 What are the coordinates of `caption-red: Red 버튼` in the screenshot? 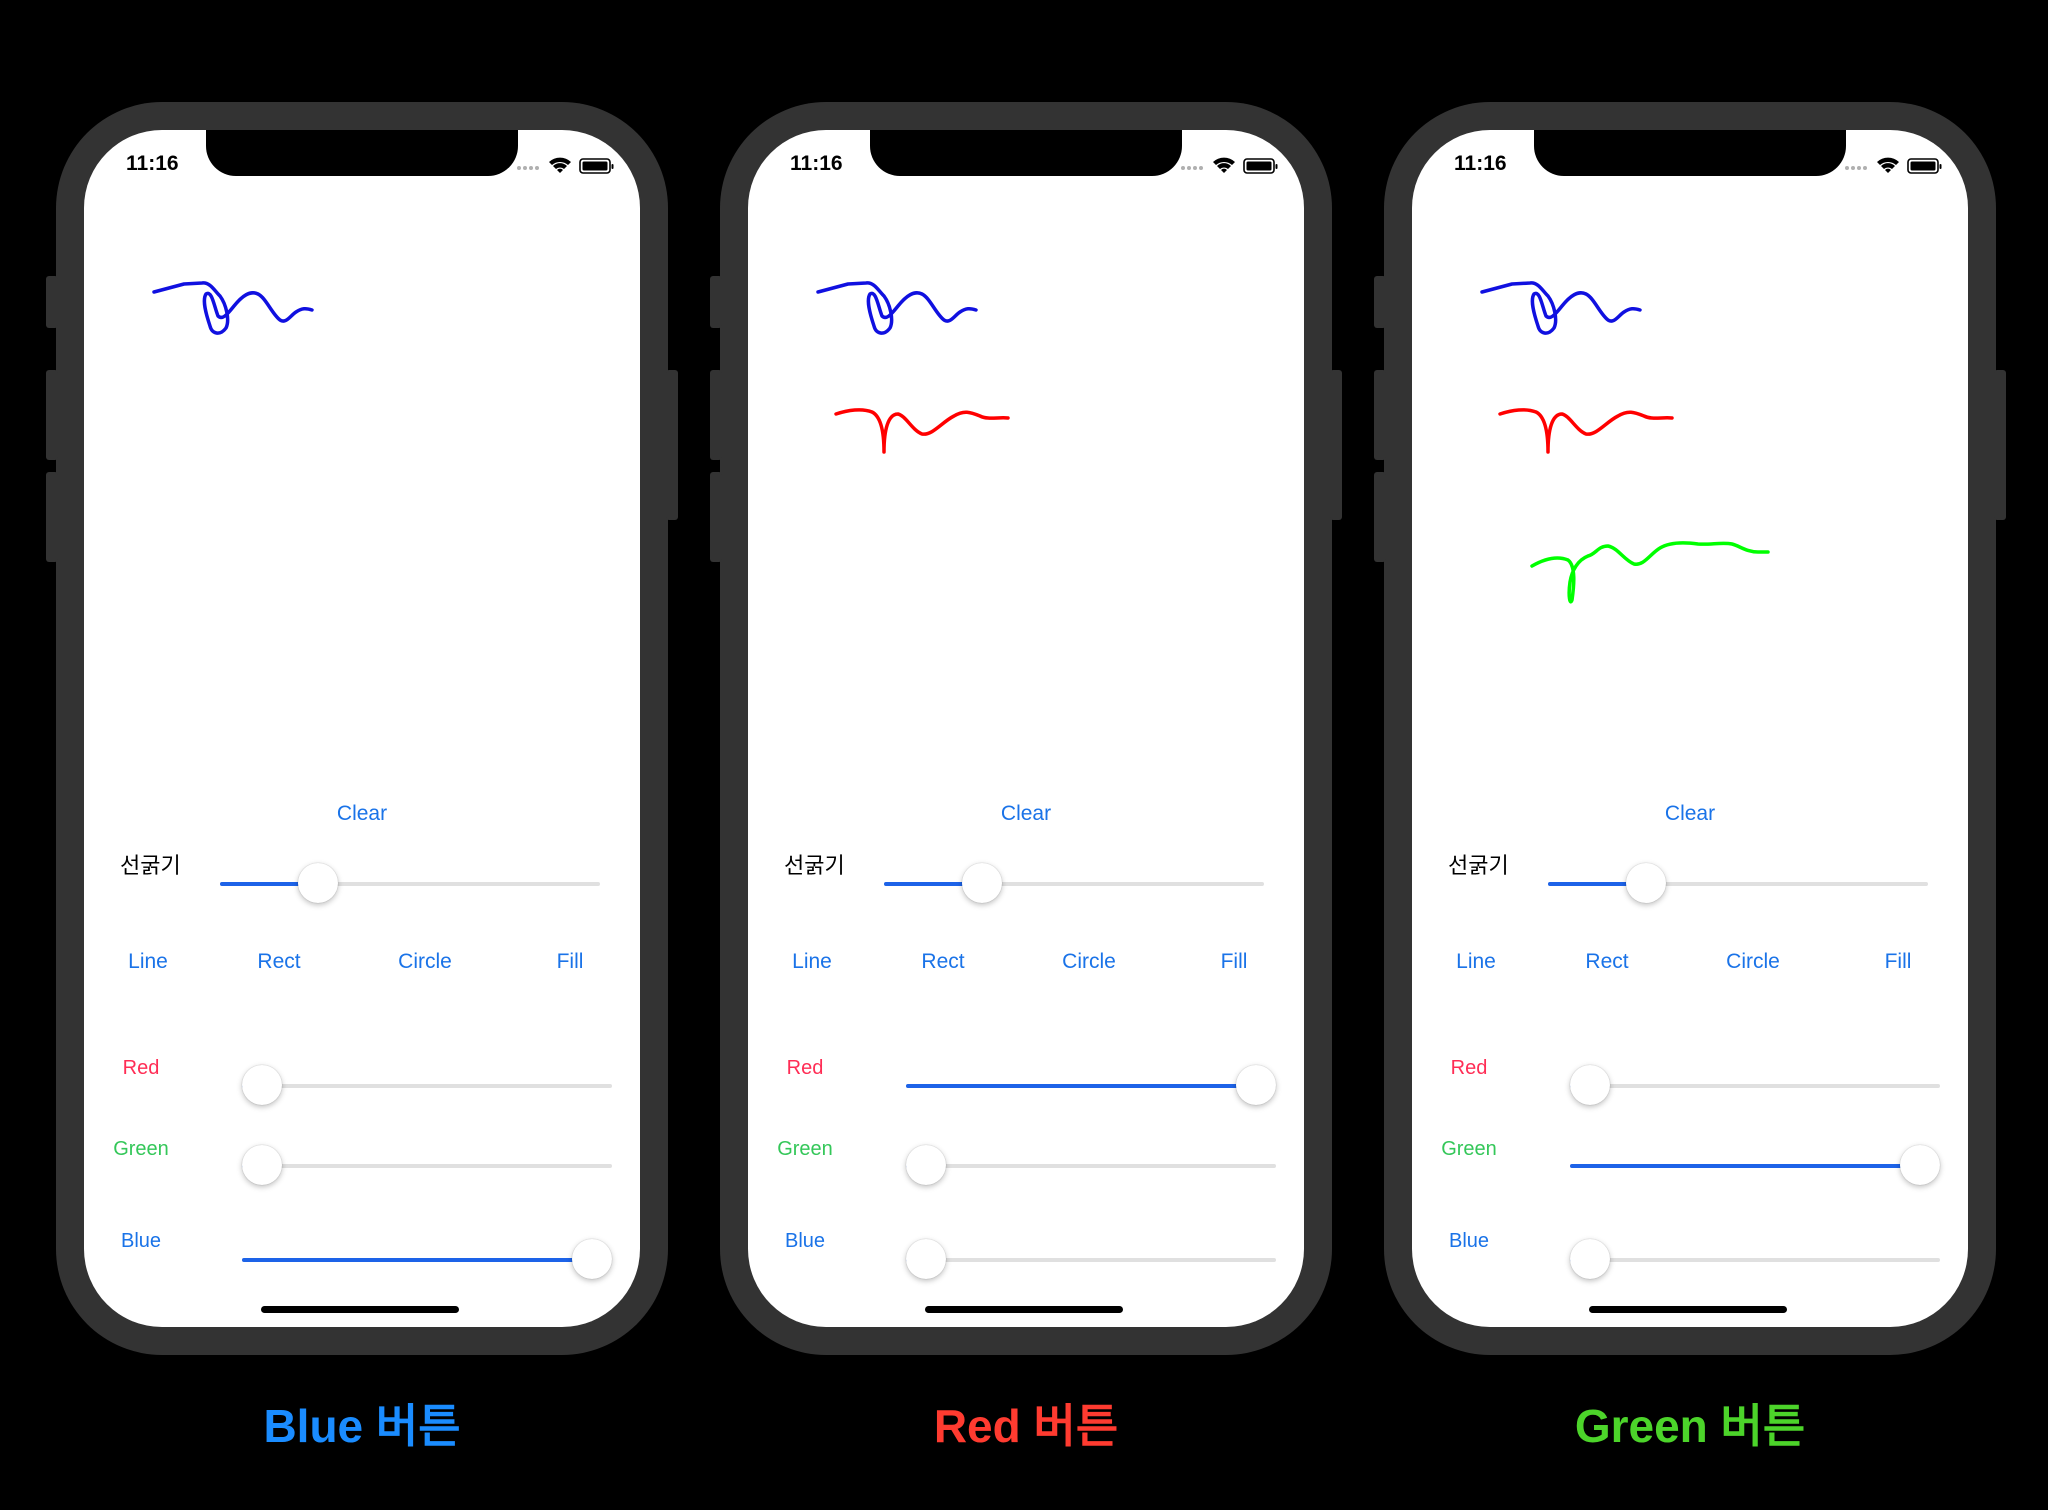 It's located at (1026, 1426).